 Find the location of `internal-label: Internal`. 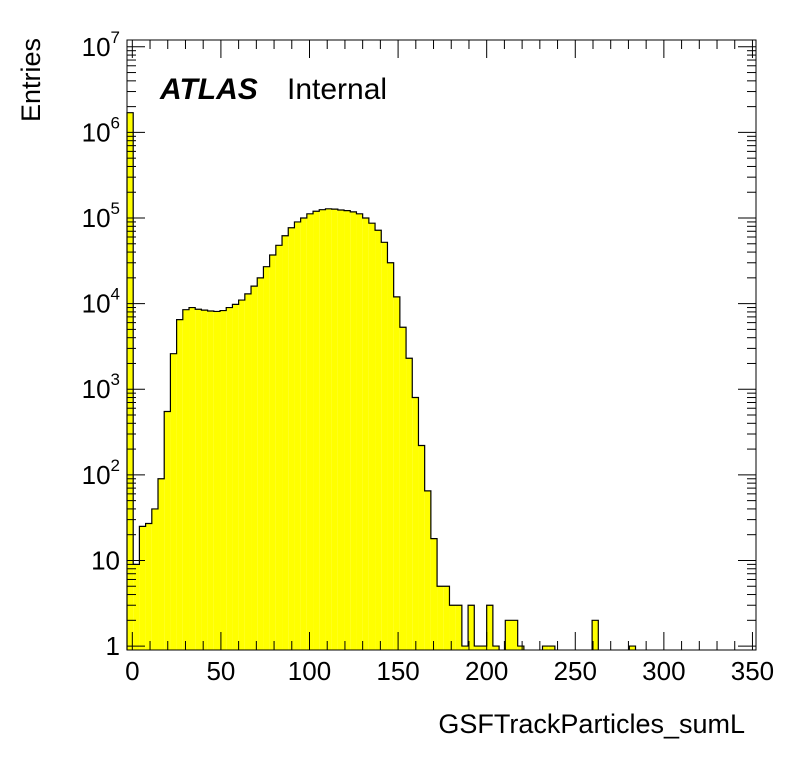

internal-label: Internal is located at coordinates (337, 89).